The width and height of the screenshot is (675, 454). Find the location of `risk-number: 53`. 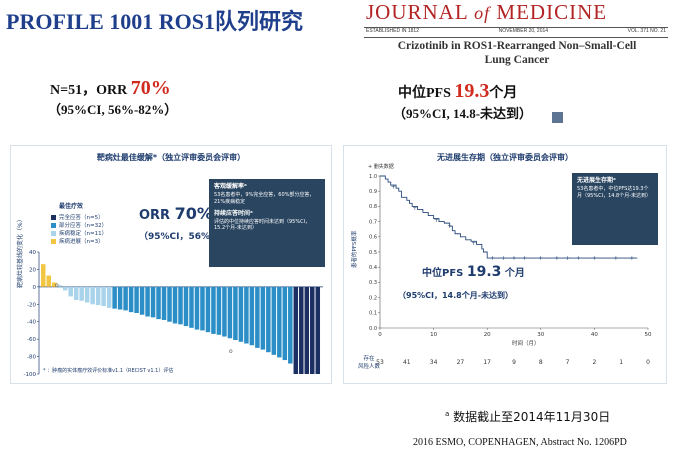

risk-number: 53 is located at coordinates (380, 362).